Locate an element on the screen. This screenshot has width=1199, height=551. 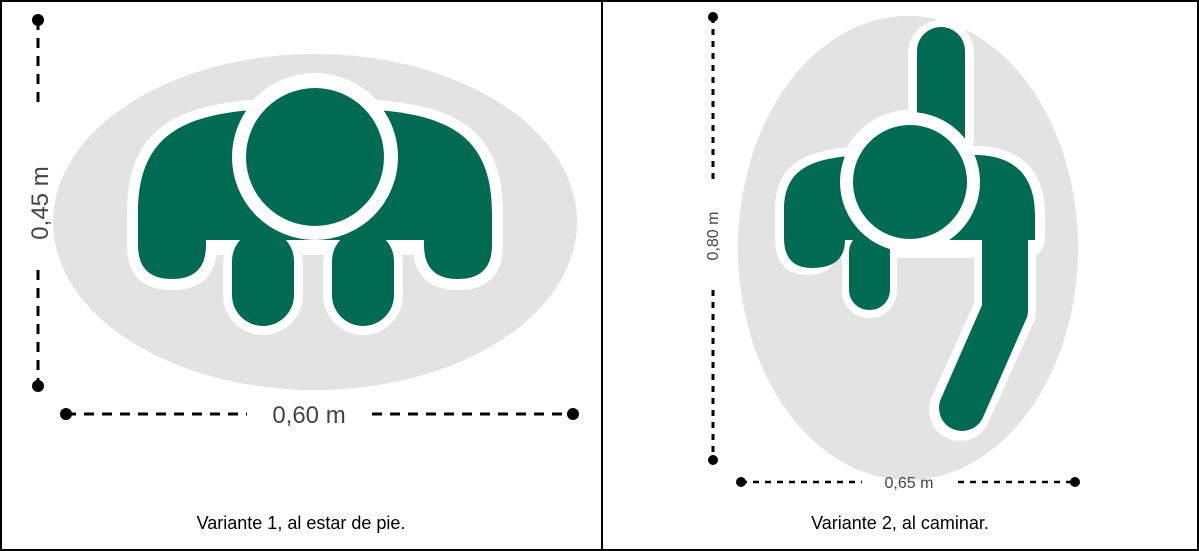
width-label-panel2: 0,65 m is located at coordinates (909, 483).